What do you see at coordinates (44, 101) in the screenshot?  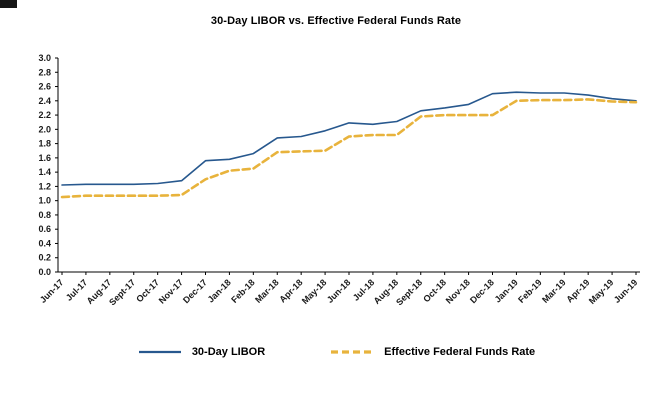 I see `svg-text: 2.4` at bounding box center [44, 101].